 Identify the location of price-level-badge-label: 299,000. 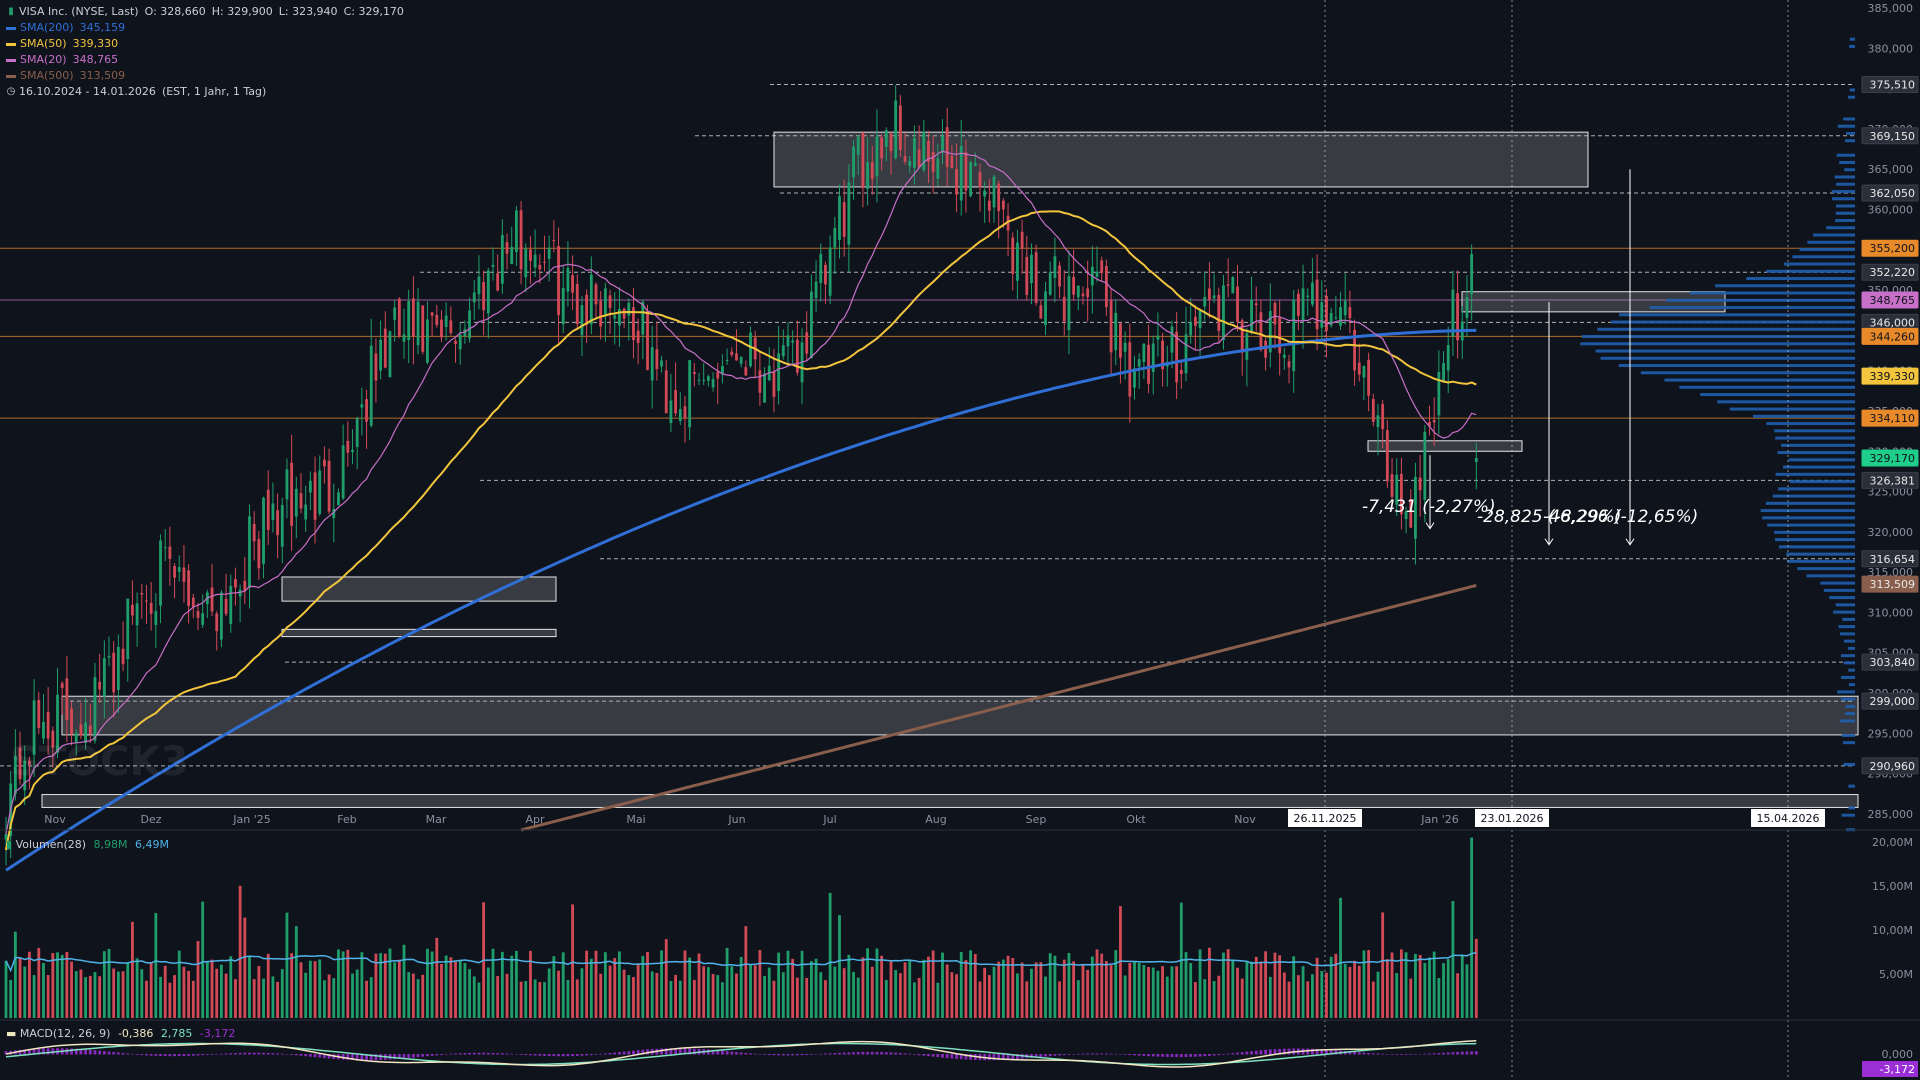
(1893, 701).